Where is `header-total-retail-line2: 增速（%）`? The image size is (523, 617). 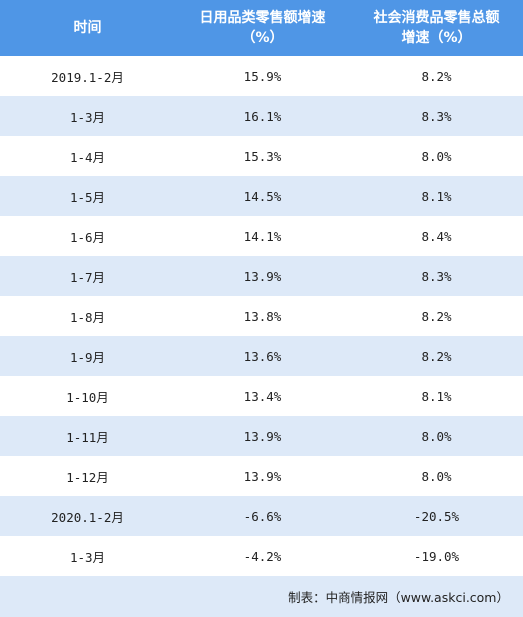
header-total-retail-line2: 增速（%） is located at coordinates (436, 38).